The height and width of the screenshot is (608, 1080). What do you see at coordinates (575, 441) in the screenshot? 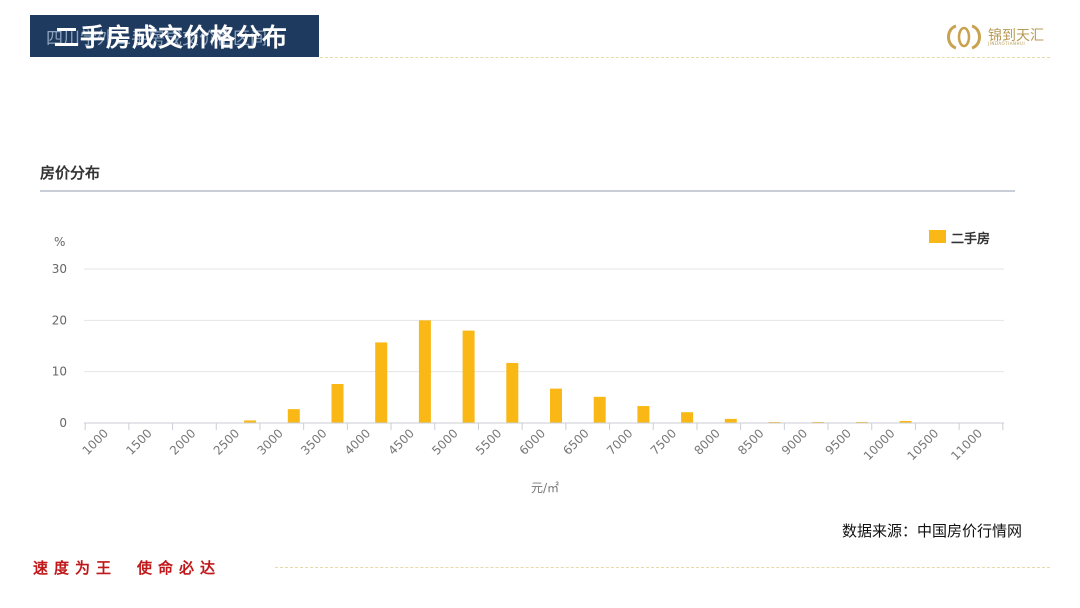
I see `x-tick-label: 6500` at bounding box center [575, 441].